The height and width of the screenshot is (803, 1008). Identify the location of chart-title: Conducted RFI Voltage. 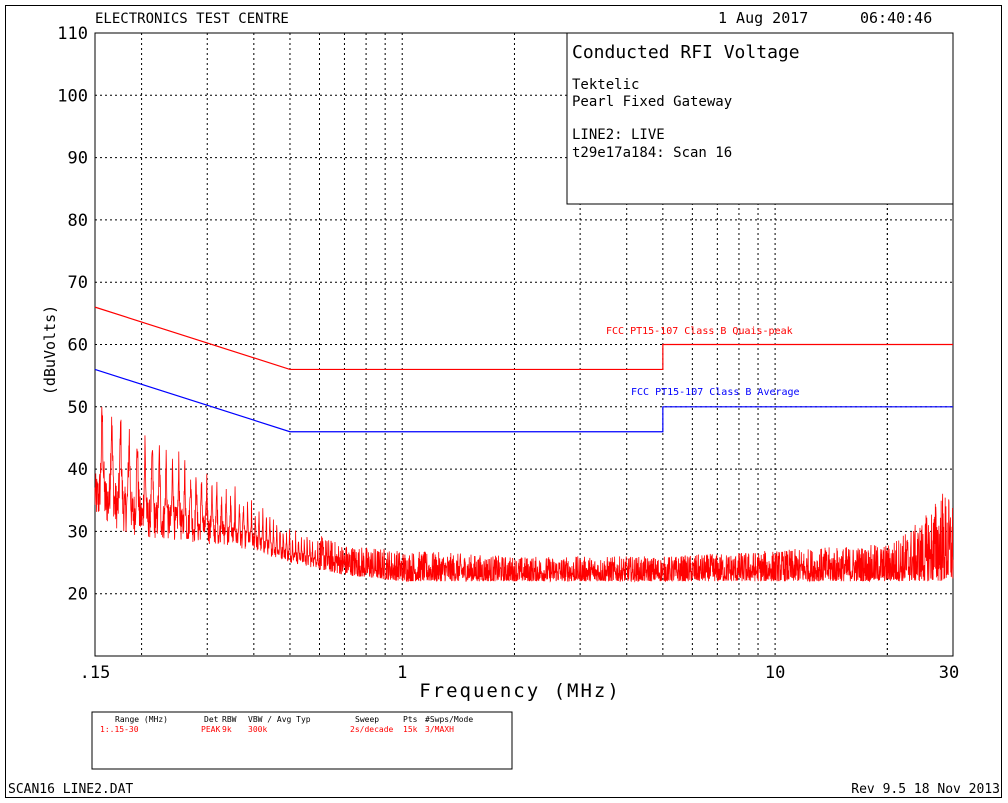
(686, 52).